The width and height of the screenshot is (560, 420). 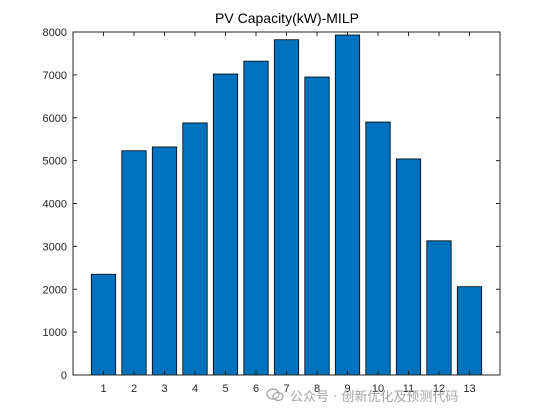 What do you see at coordinates (55, 162) in the screenshot?
I see `y-tick-label: 5000` at bounding box center [55, 162].